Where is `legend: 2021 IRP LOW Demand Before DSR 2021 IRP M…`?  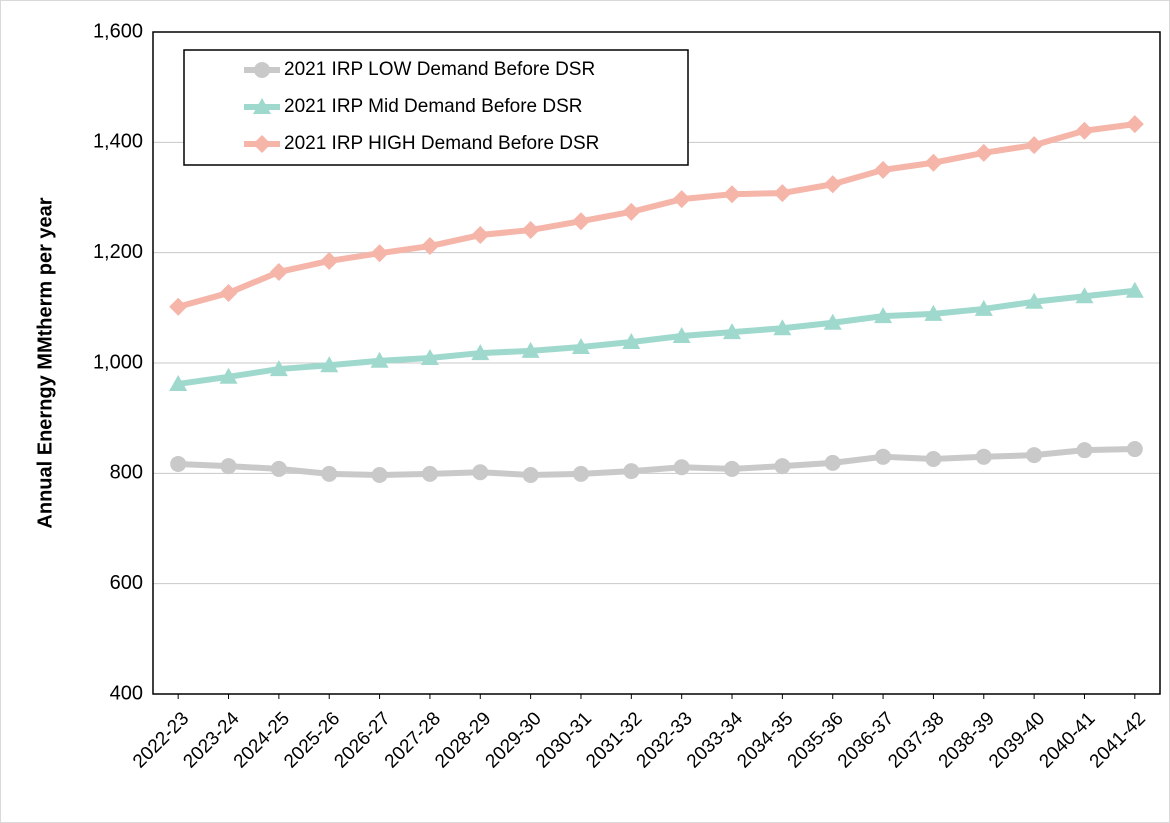
legend: 2021 IRP LOW Demand Before DSR 2021 IRP M… is located at coordinates (436, 107).